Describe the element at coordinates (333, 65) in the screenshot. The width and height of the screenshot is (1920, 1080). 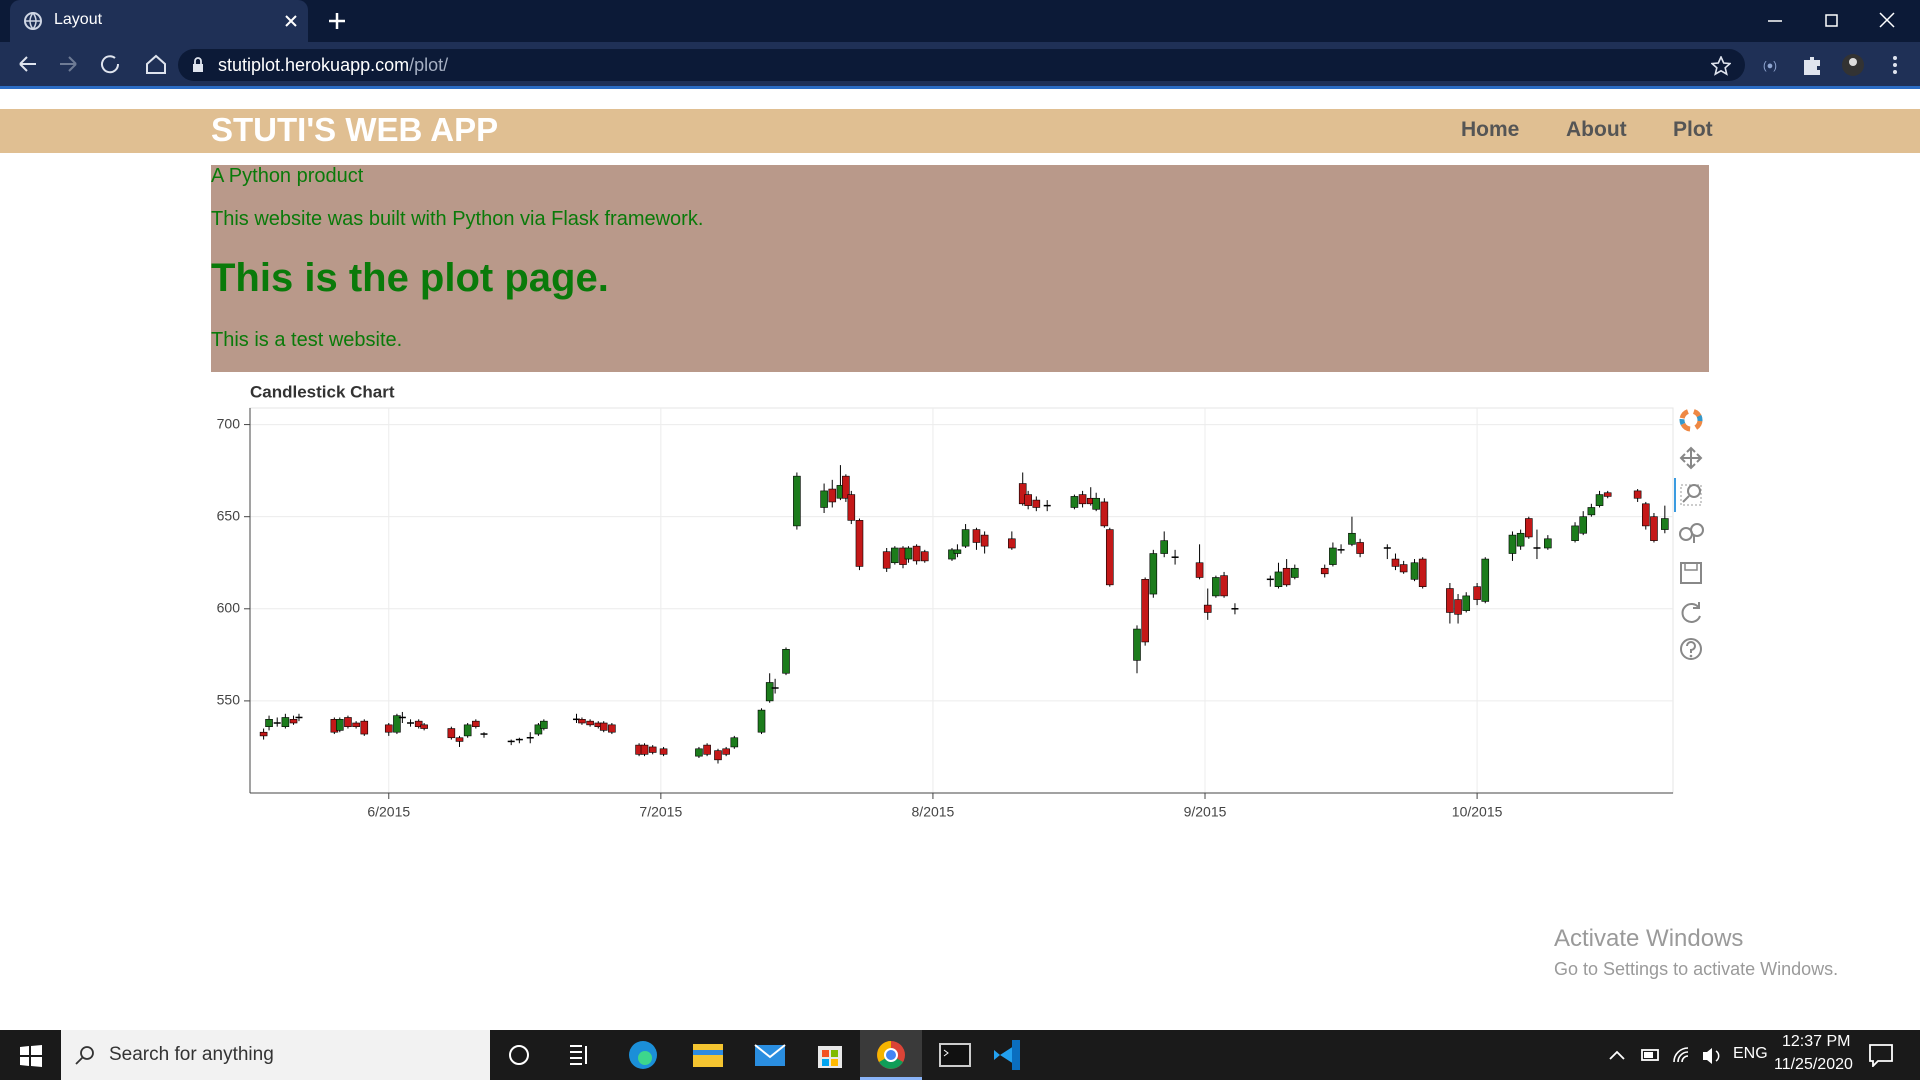
I see `url: stutiplot.herokuapp.com/plot/` at that location.